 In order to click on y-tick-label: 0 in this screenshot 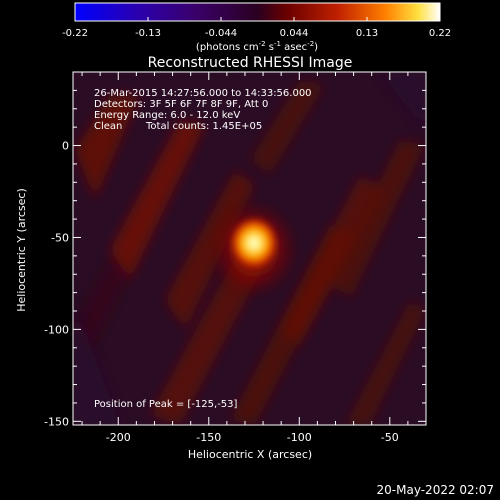, I will do `click(65, 146)`.